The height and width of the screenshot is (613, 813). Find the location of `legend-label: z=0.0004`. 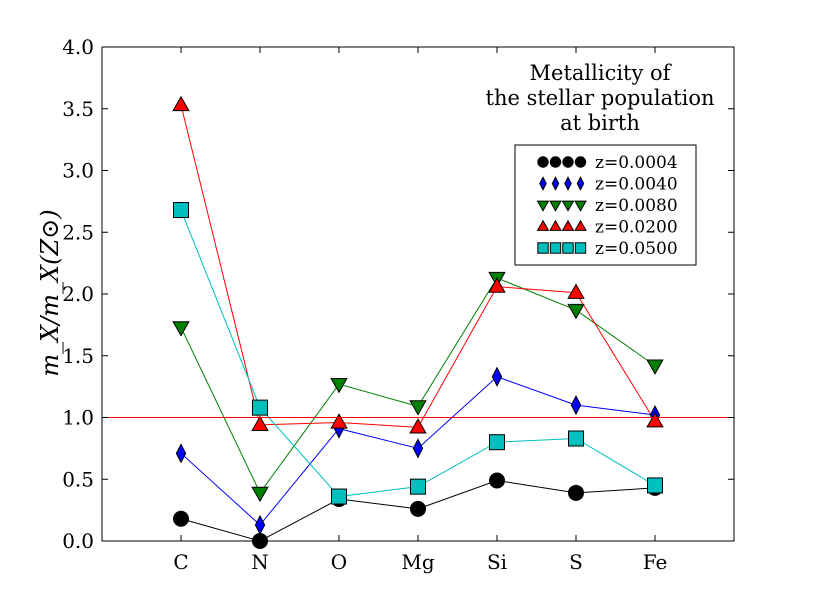

legend-label: z=0.0004 is located at coordinates (636, 163).